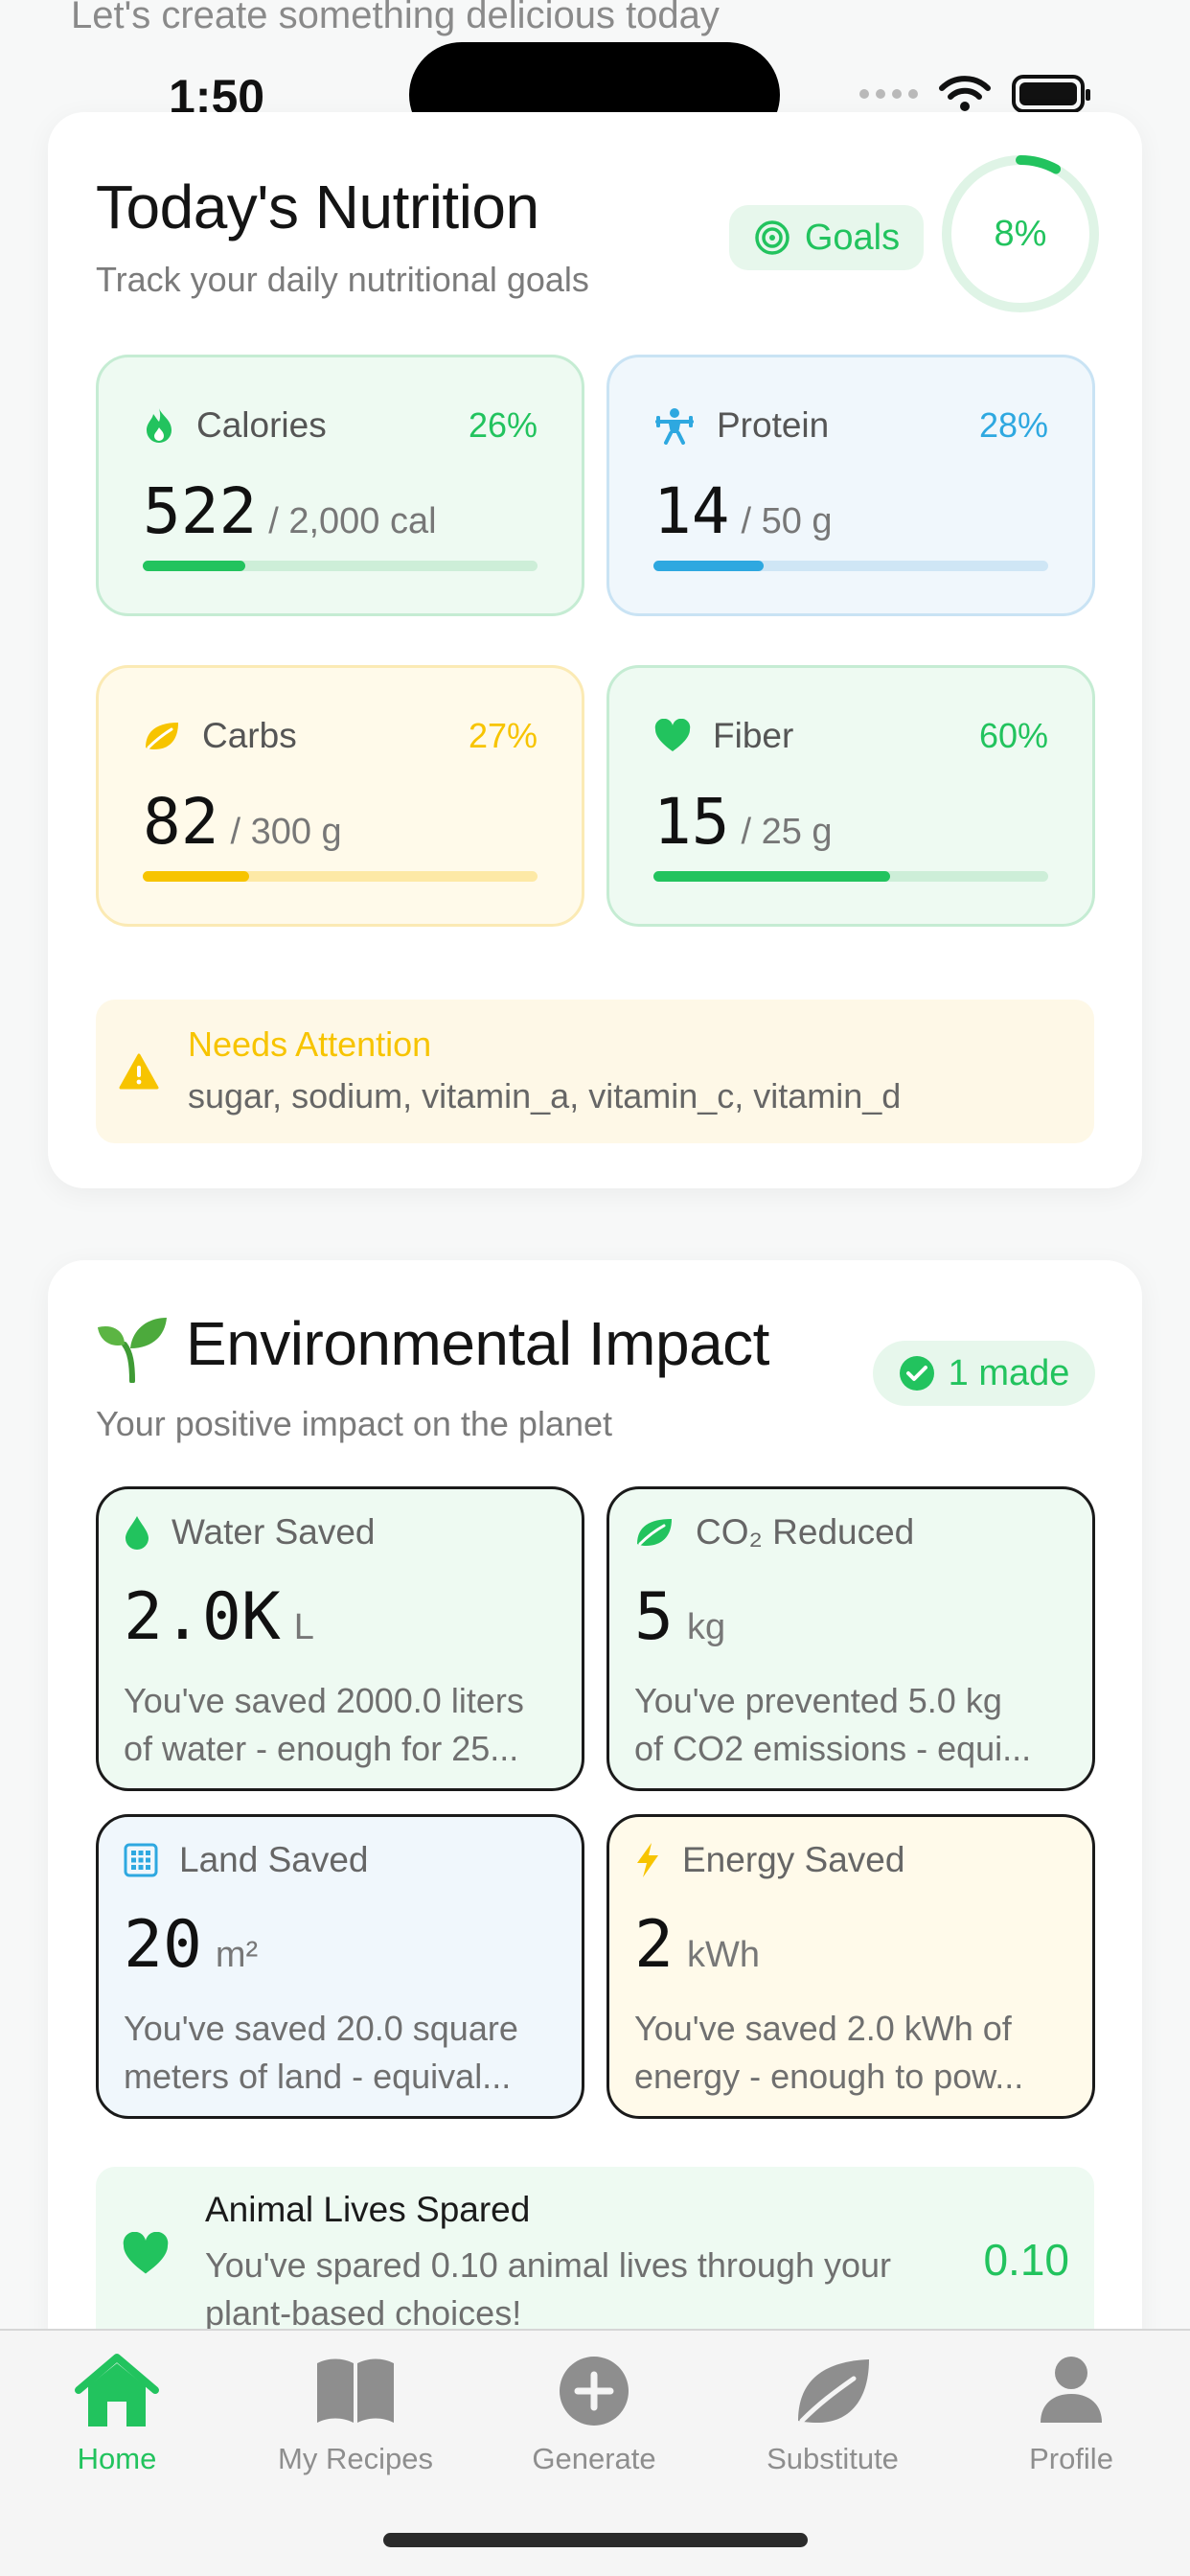  Describe the element at coordinates (340, 796) in the screenshot. I see `carbs-tile: Carbs 27% 82 / 300 g` at that location.